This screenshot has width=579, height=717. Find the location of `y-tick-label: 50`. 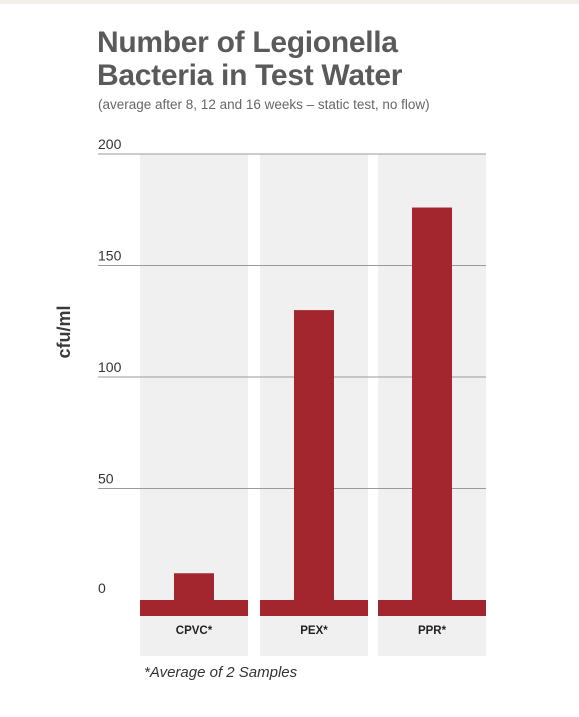

y-tick-label: 50 is located at coordinates (106, 479).